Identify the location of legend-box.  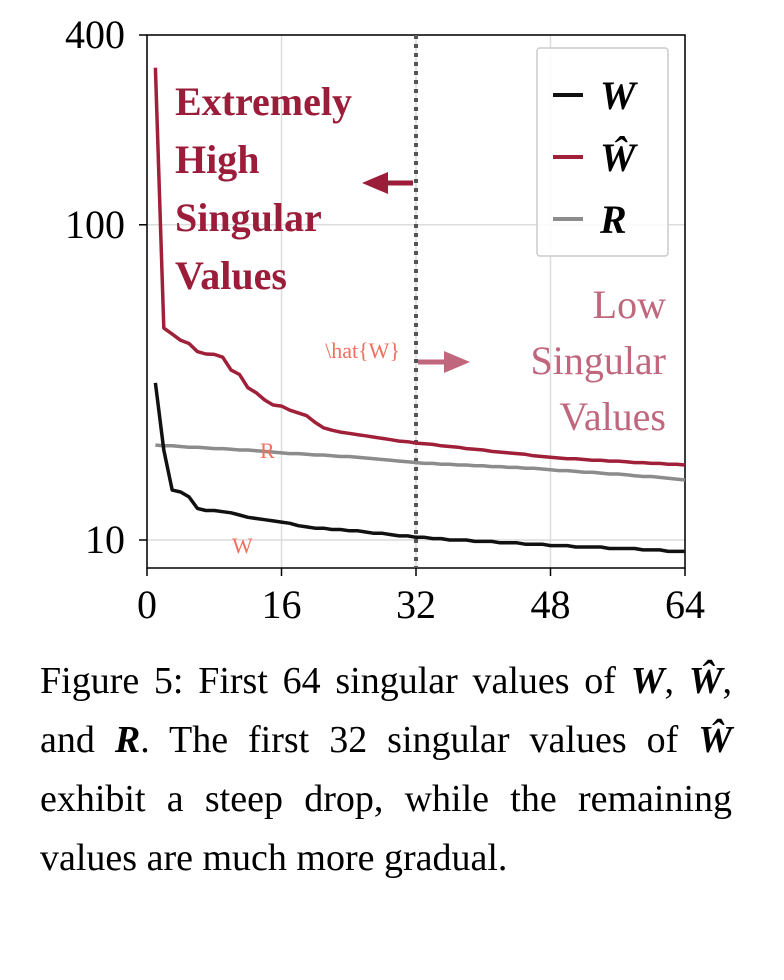
(602, 152).